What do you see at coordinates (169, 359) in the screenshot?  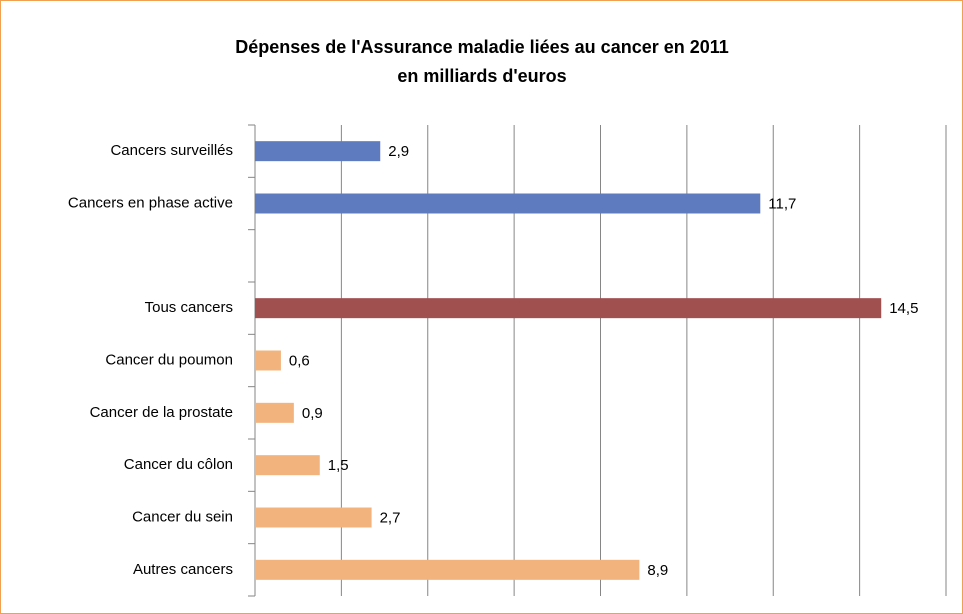 I see `y-tick-label: Cancer du poumon` at bounding box center [169, 359].